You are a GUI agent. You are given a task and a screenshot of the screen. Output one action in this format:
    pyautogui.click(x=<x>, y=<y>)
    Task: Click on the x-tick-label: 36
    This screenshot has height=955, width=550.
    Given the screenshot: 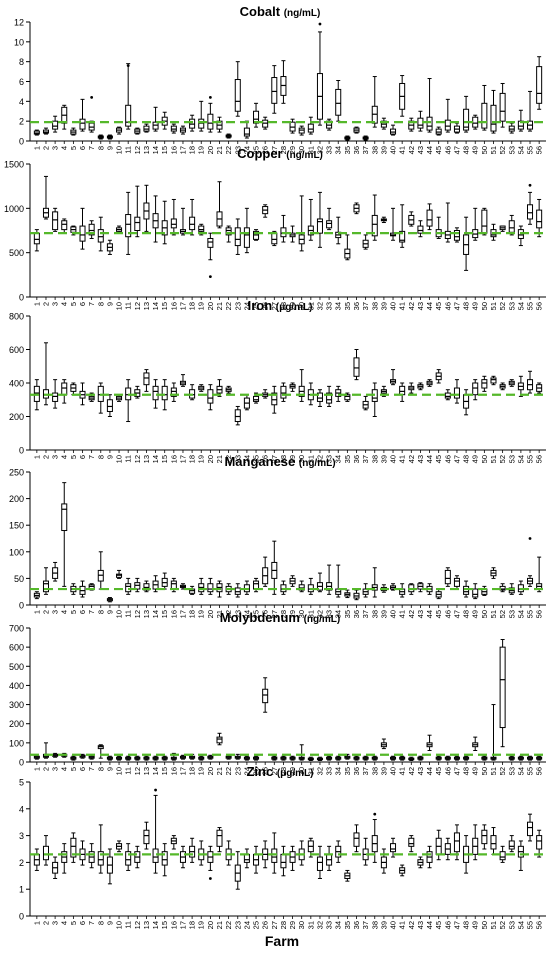 What is the action you would take?
    pyautogui.click(x=356, y=925)
    